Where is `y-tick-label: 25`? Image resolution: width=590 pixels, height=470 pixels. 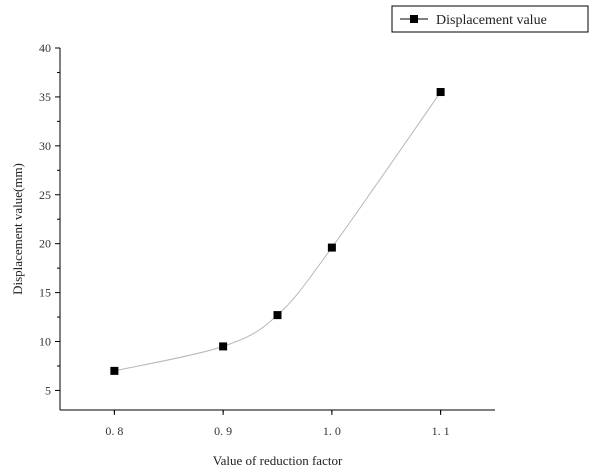
y-tick-label: 25 is located at coordinates (45, 195).